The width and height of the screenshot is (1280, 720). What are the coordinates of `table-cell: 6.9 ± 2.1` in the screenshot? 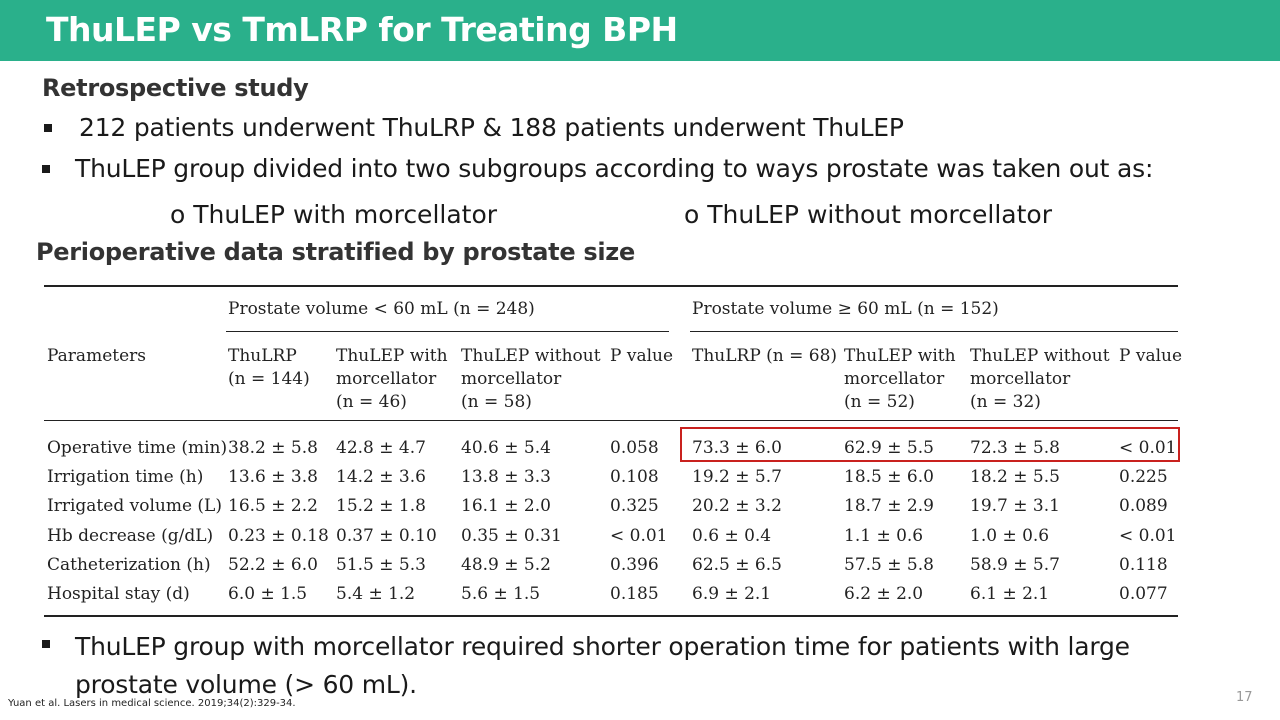 It's located at (732, 594).